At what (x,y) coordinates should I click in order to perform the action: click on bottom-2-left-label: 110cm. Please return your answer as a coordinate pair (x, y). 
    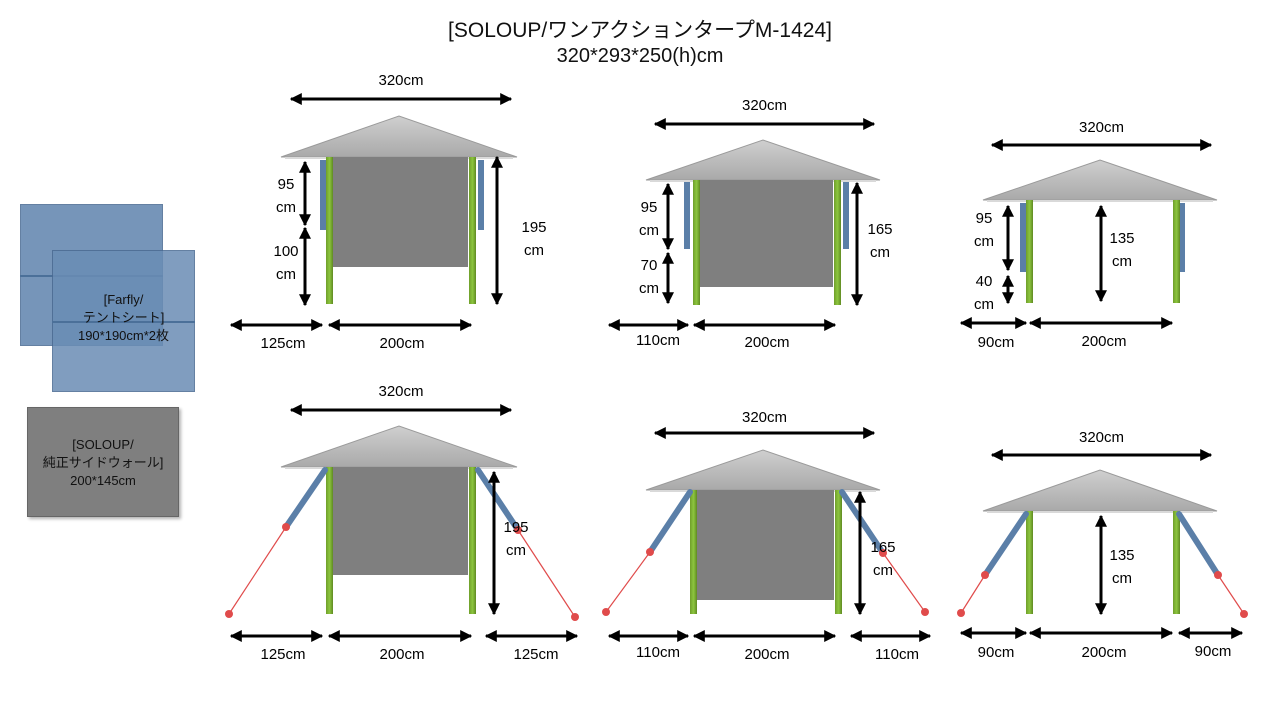
    Looking at the image, I should click on (658, 652).